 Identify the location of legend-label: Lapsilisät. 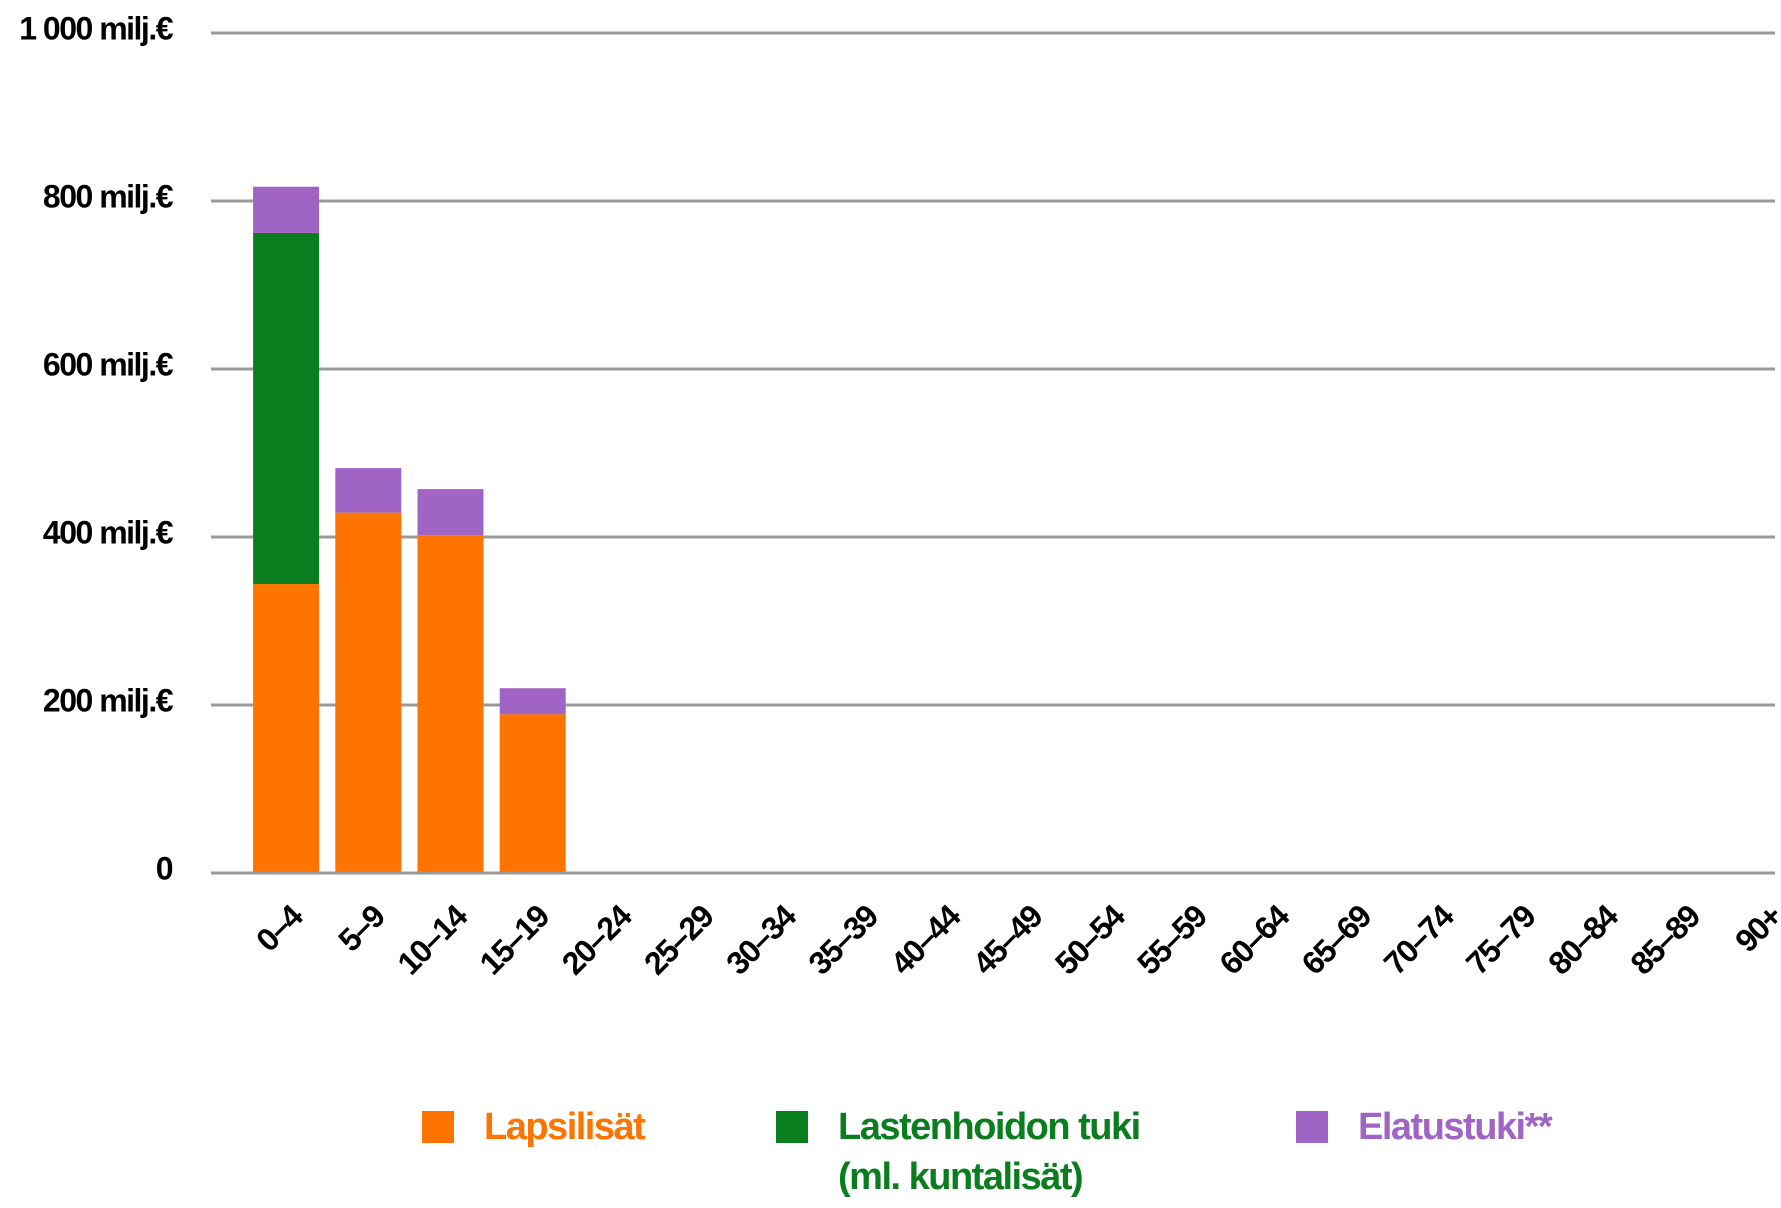
(565, 1127).